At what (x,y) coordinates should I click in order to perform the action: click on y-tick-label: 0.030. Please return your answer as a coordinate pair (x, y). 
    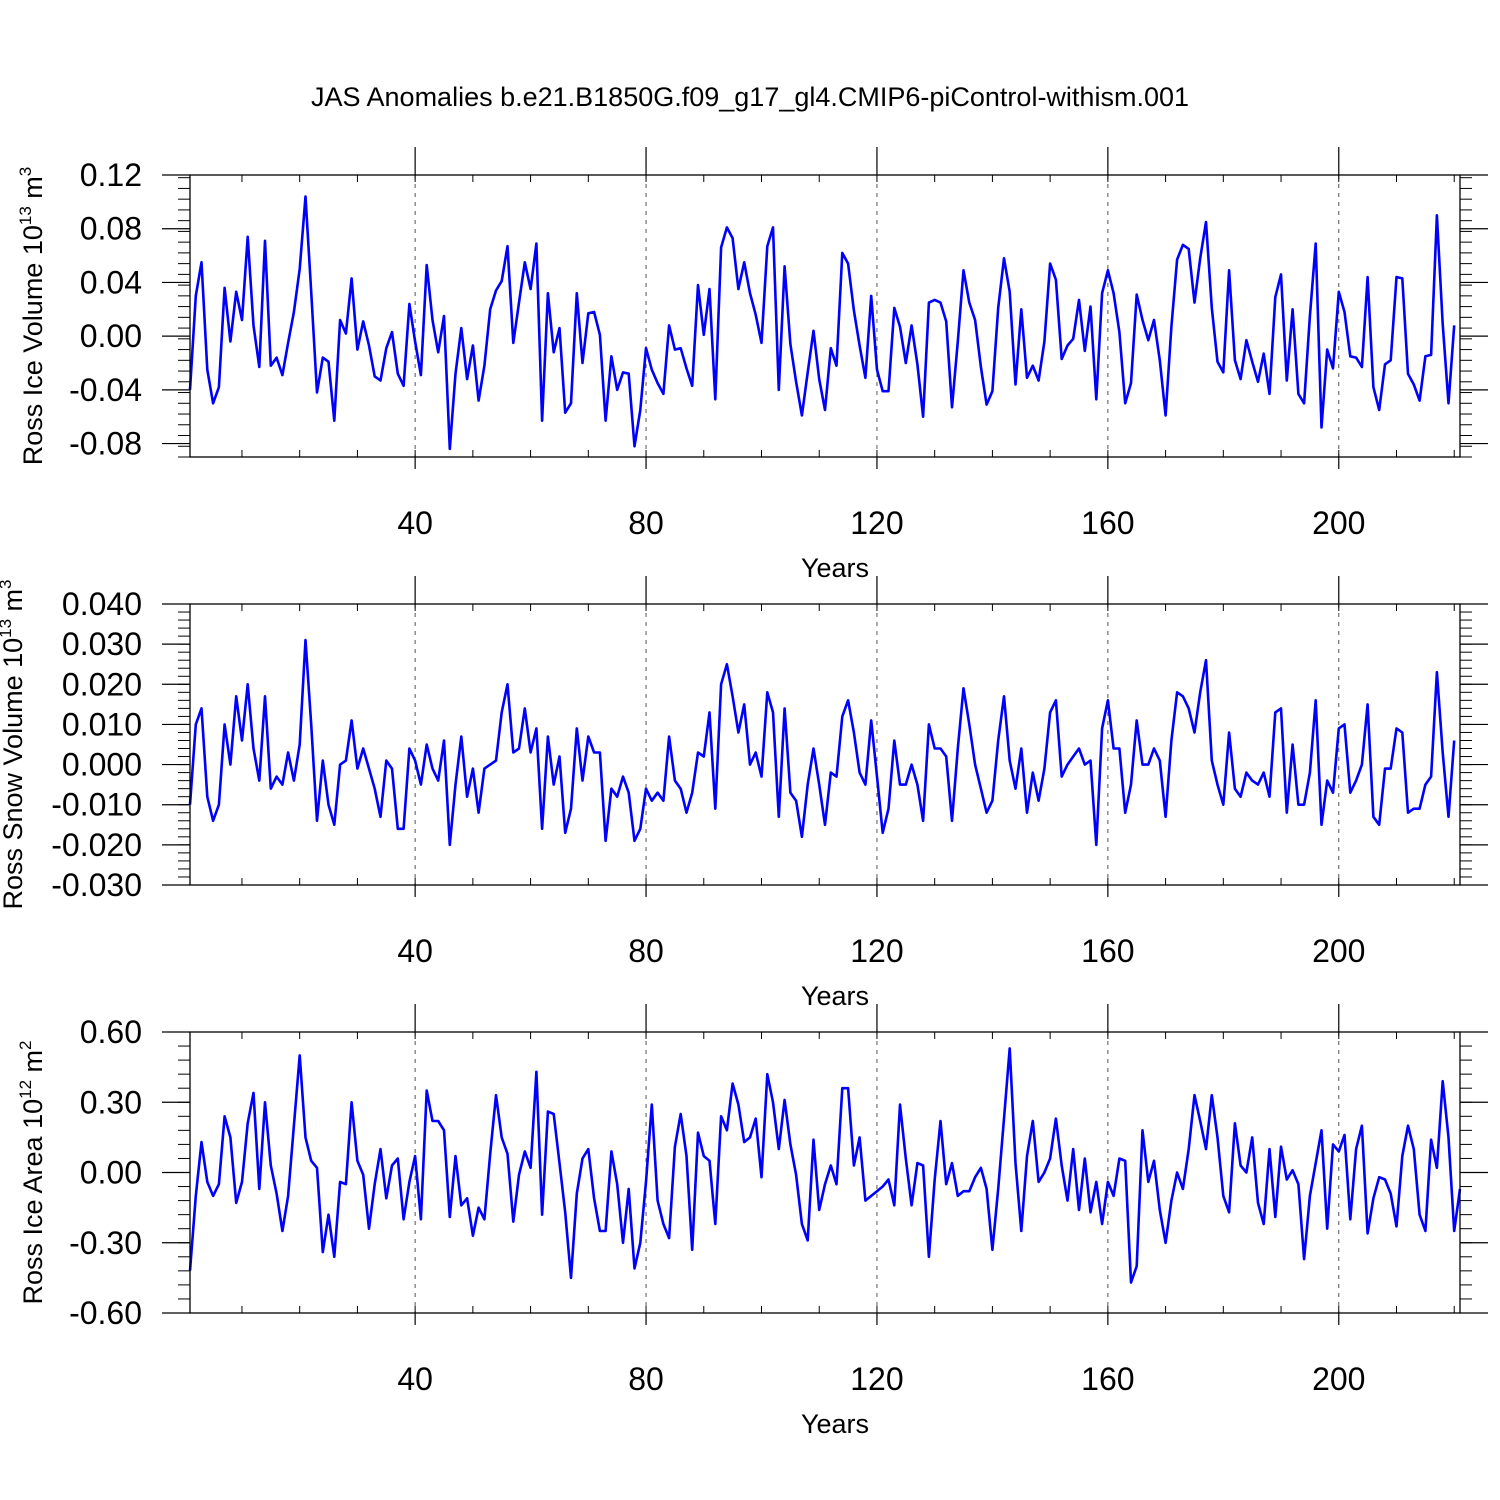
    Looking at the image, I should click on (102, 644).